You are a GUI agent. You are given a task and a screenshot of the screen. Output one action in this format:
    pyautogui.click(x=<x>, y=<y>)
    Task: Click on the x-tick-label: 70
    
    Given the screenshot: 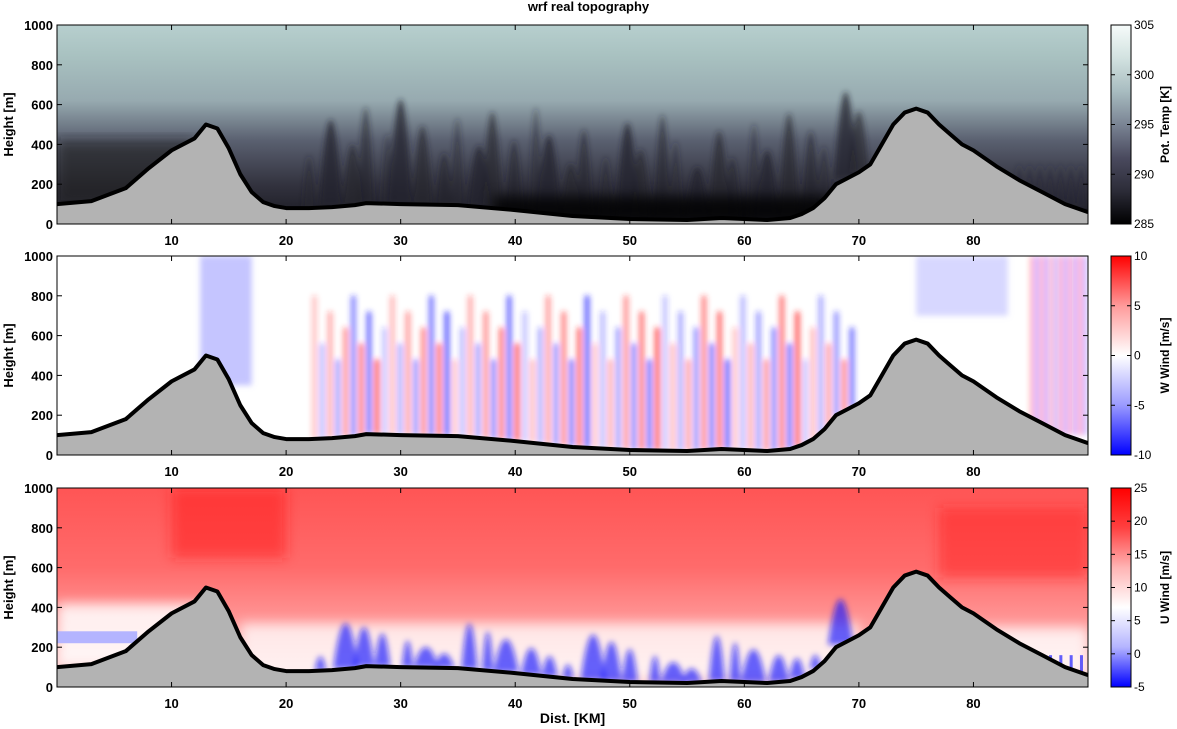 What is the action you would take?
    pyautogui.click(x=859, y=471)
    